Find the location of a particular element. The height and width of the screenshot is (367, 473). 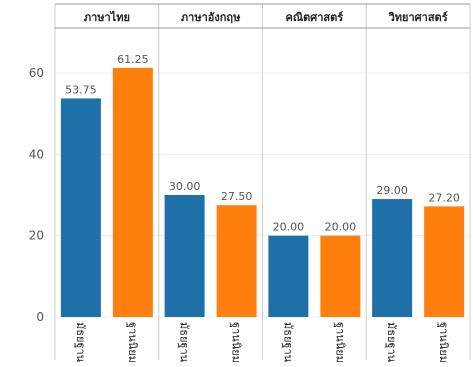

data-label: 27.20 is located at coordinates (444, 197).